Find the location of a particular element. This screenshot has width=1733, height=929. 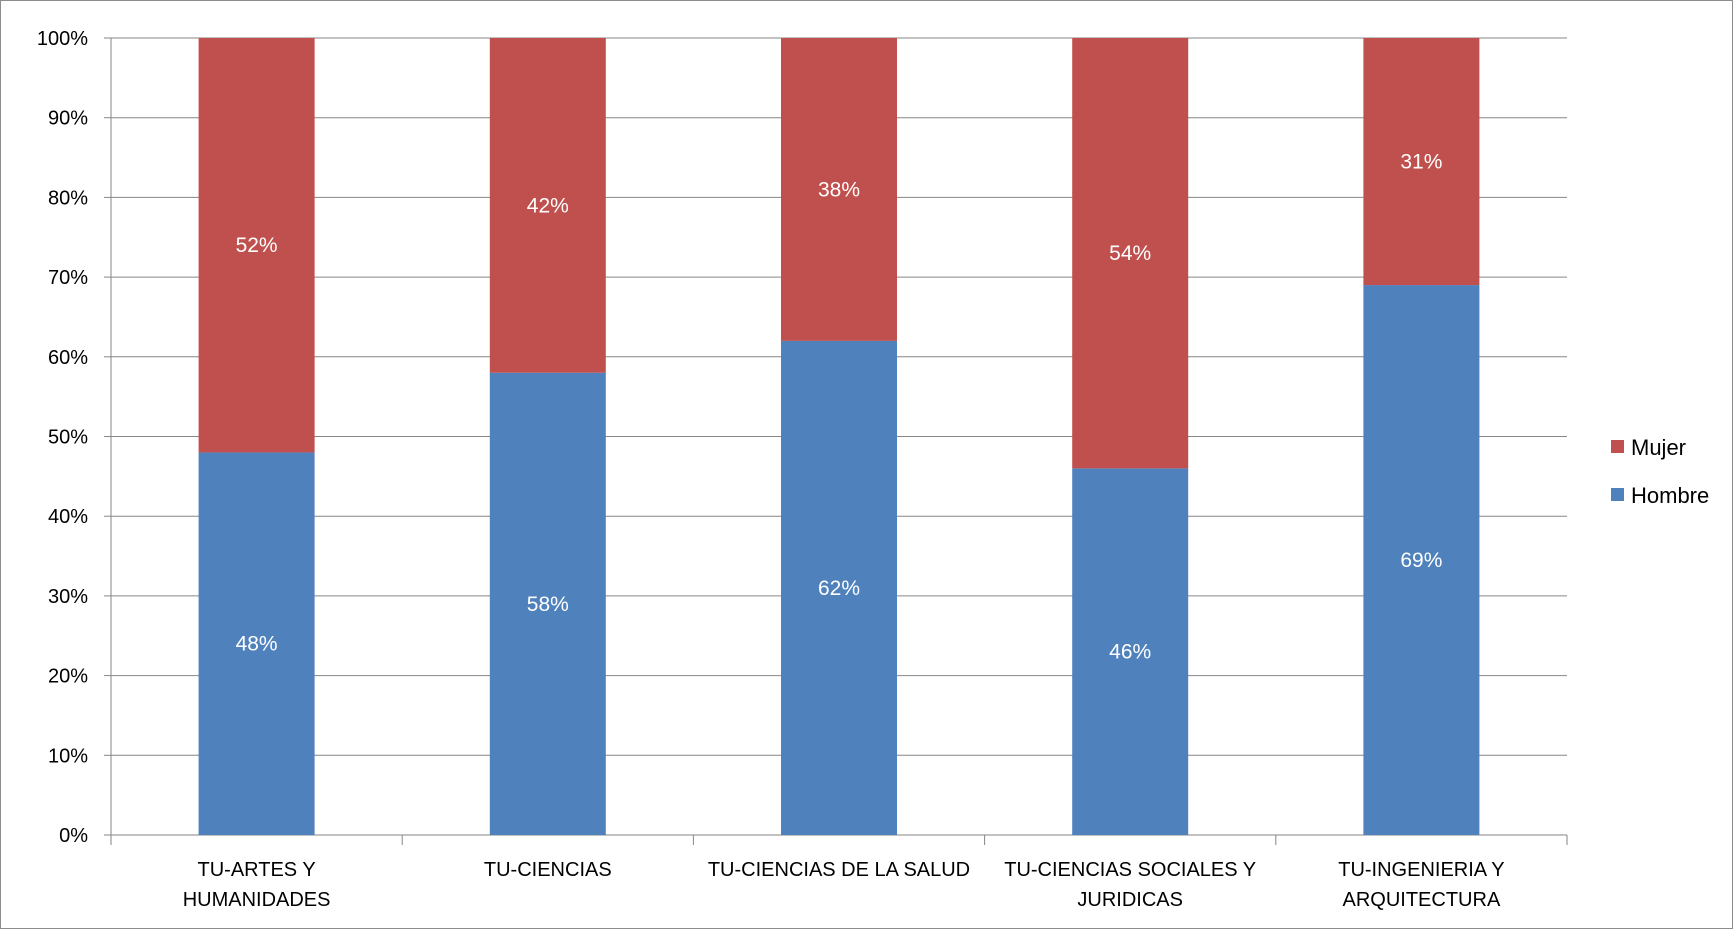

category-label: TU-INGENIERIA Y is located at coordinates (1421, 870).